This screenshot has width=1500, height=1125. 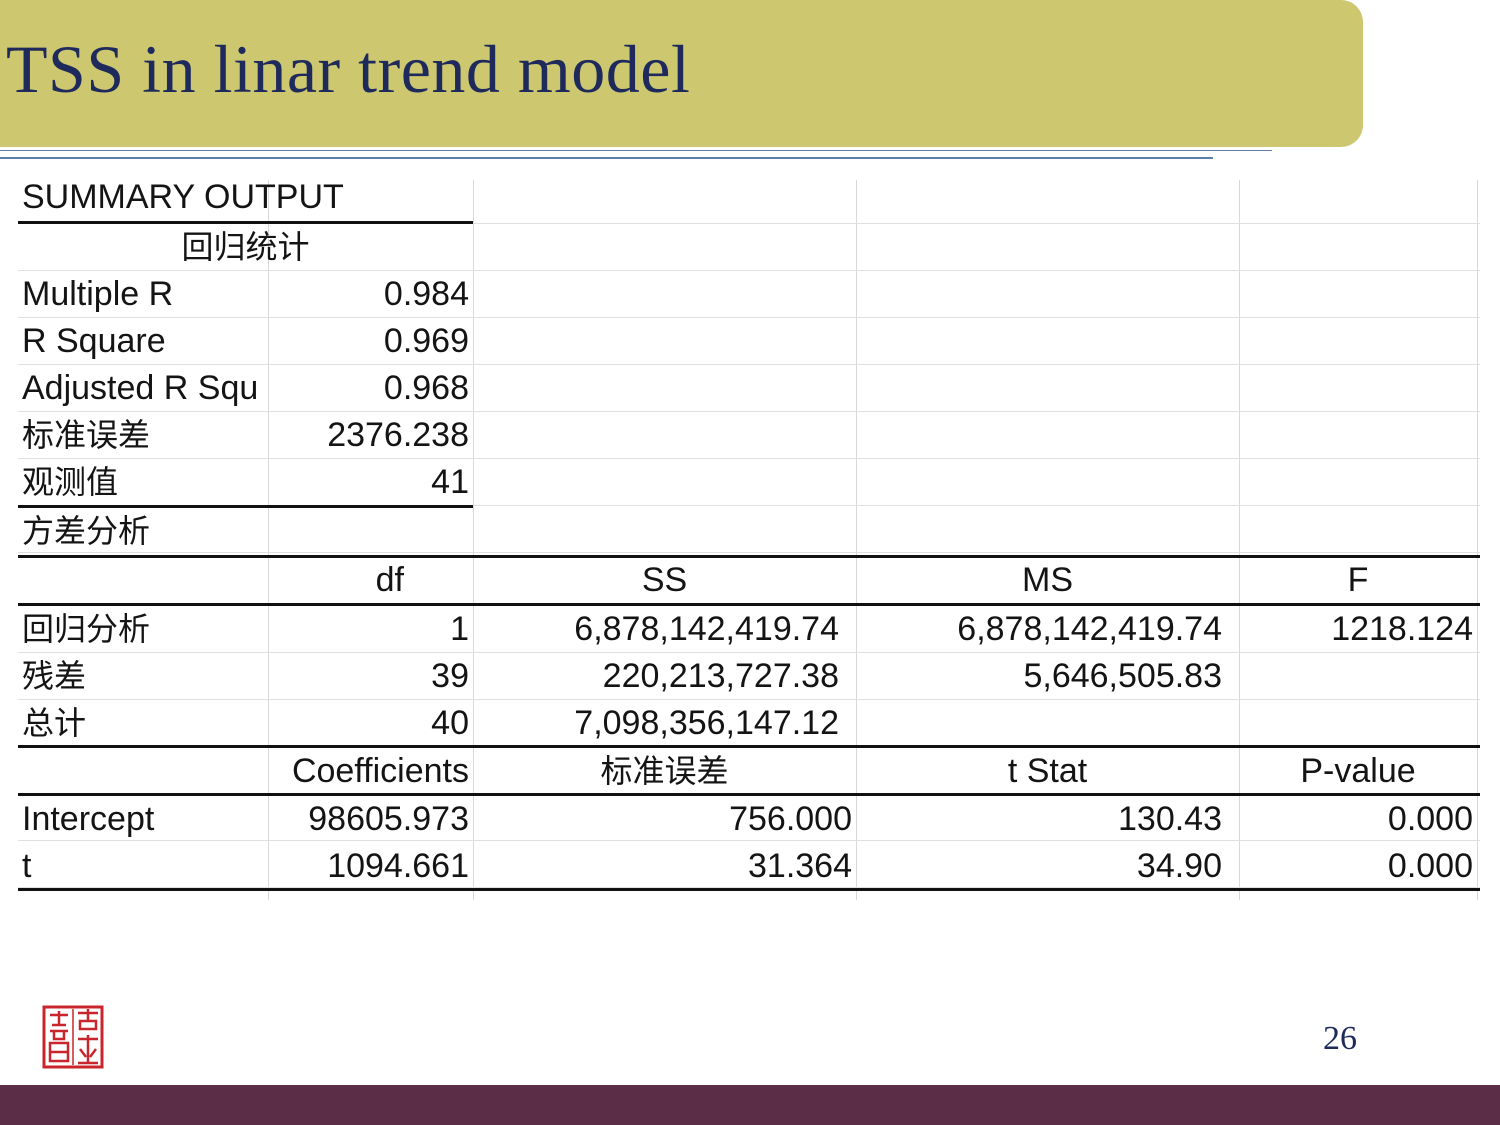 I want to click on anova-df: 40, so click(x=450, y=723).